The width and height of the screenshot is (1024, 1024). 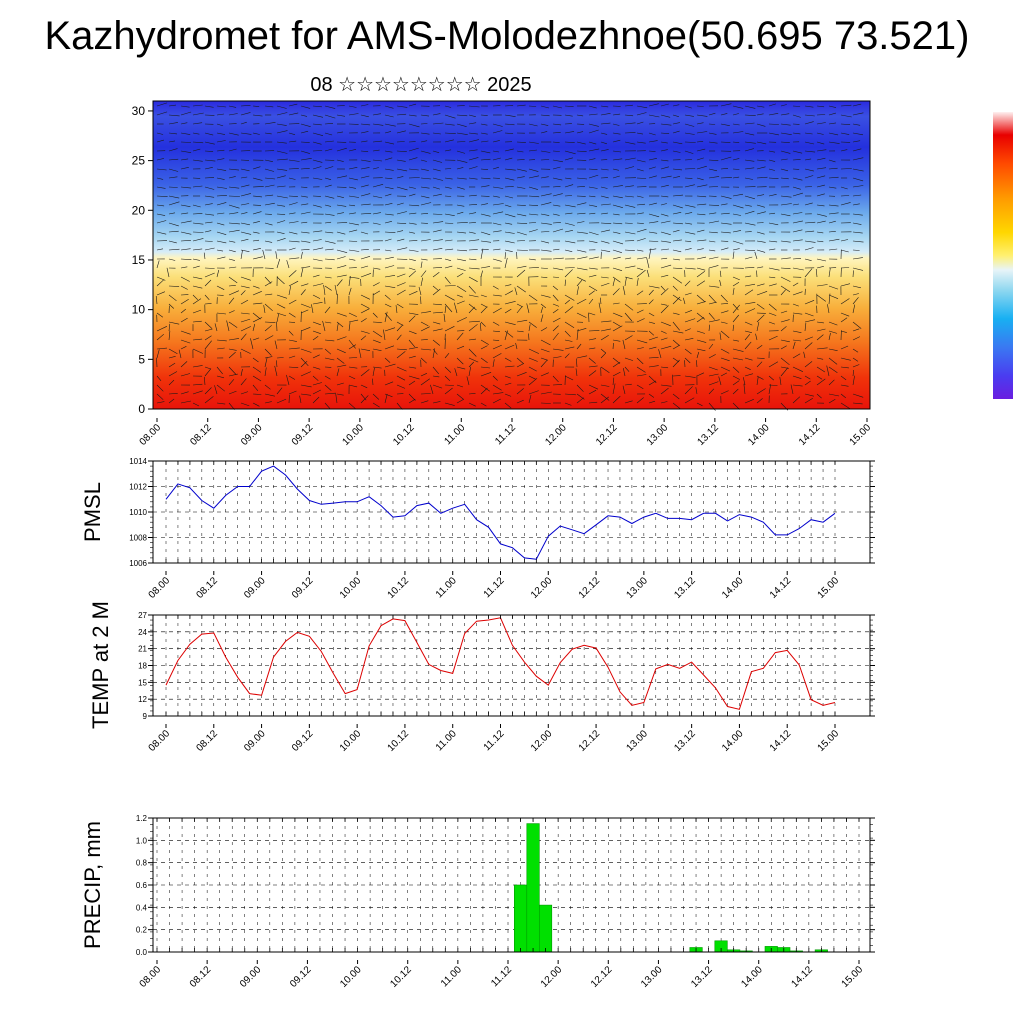 I want to click on pmsl-xtick-label: 14.00, so click(x=733, y=588).